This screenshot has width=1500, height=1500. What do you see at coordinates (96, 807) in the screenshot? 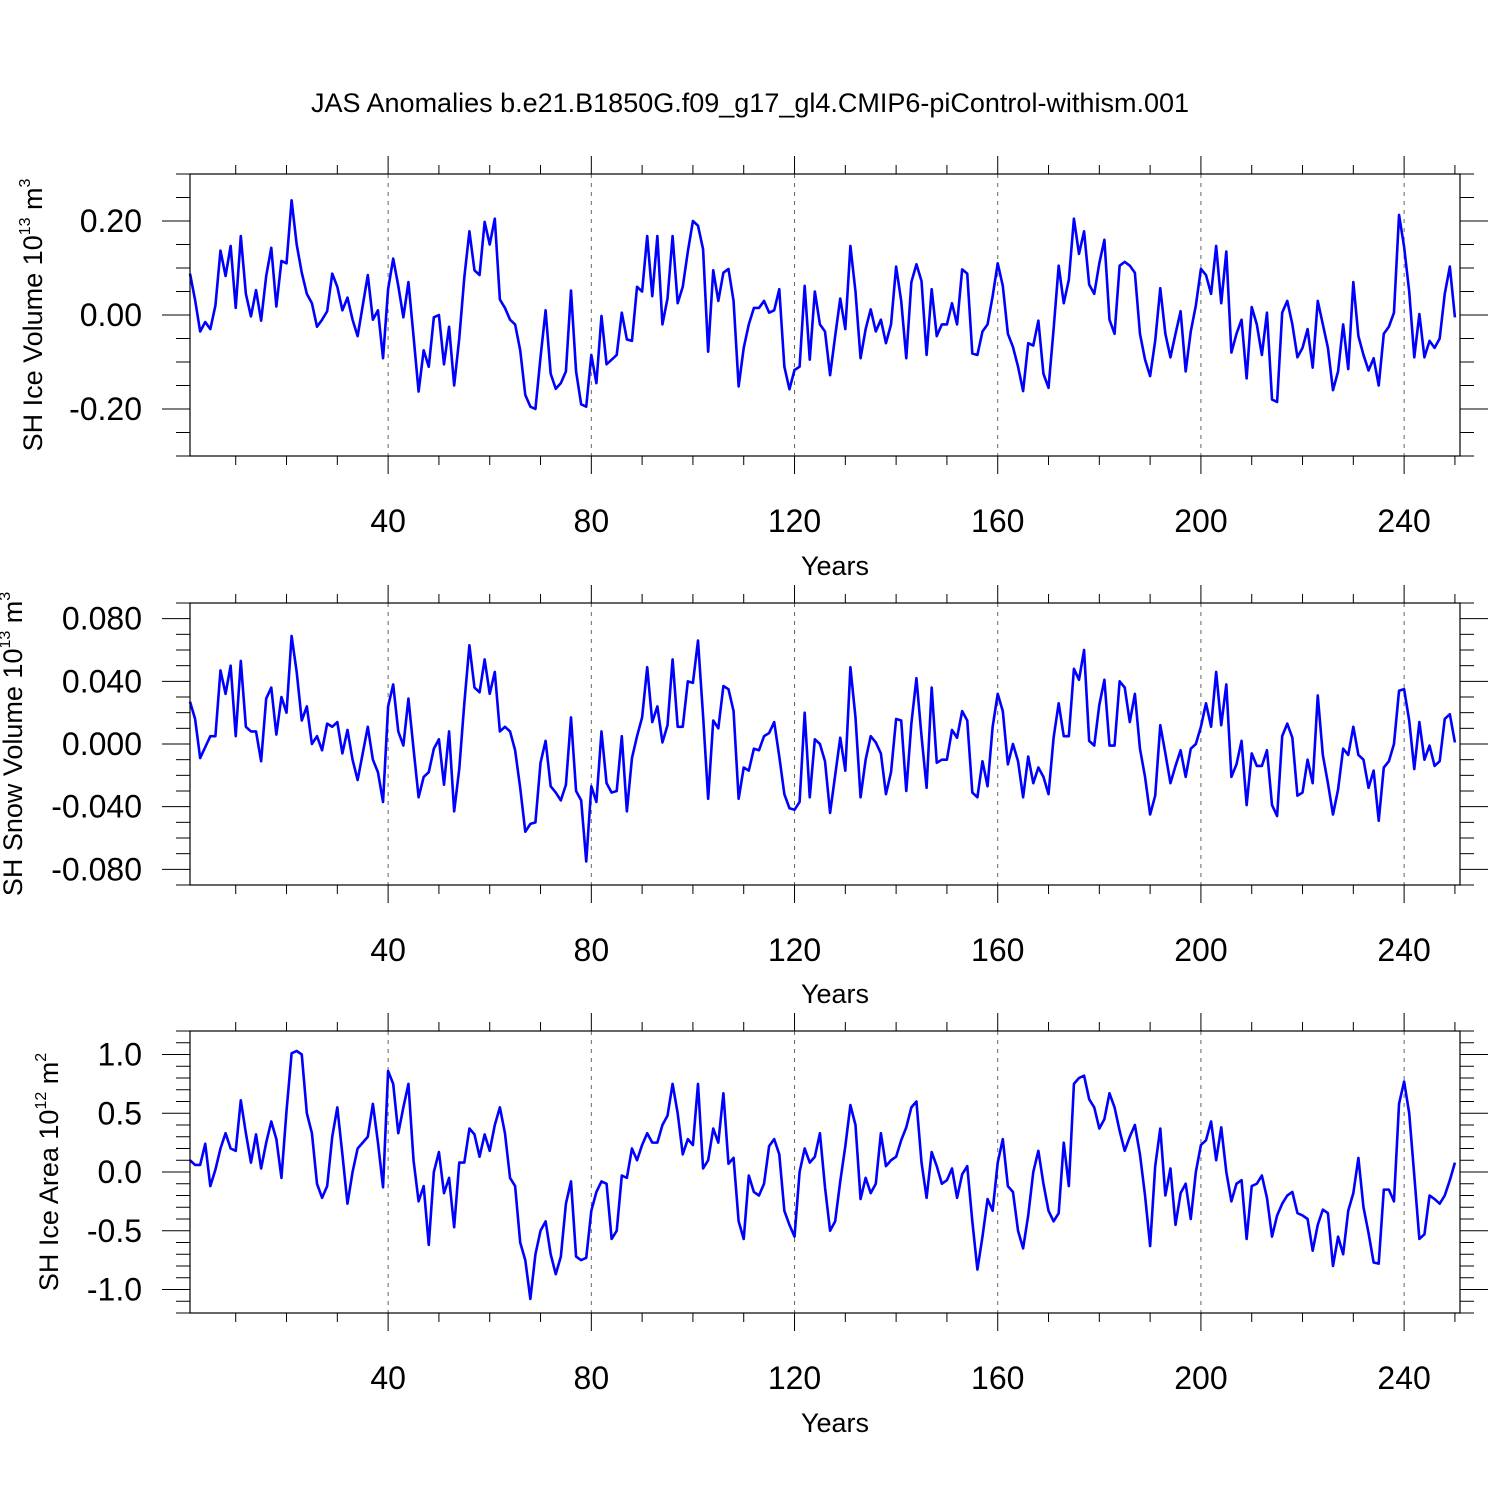
I see `y-tick-label: -0.040` at bounding box center [96, 807].